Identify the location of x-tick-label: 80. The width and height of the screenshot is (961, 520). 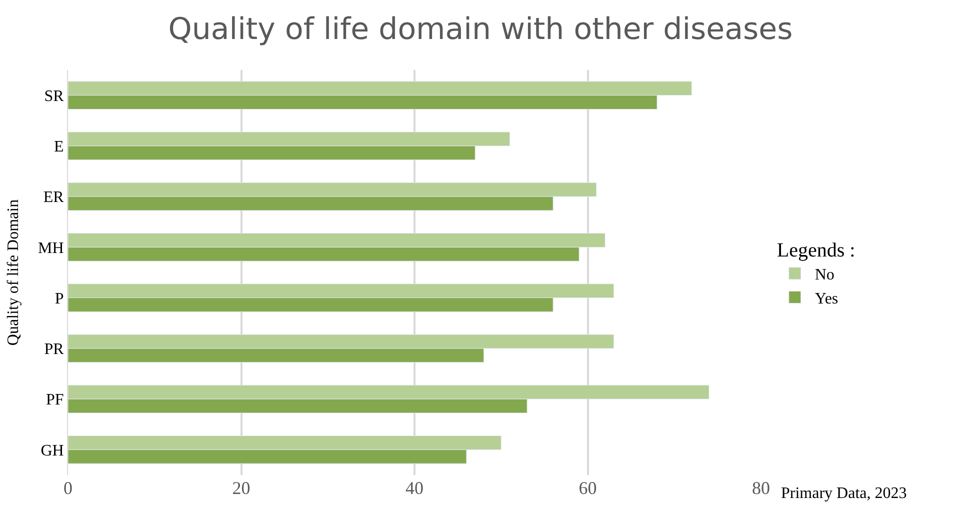
(761, 488).